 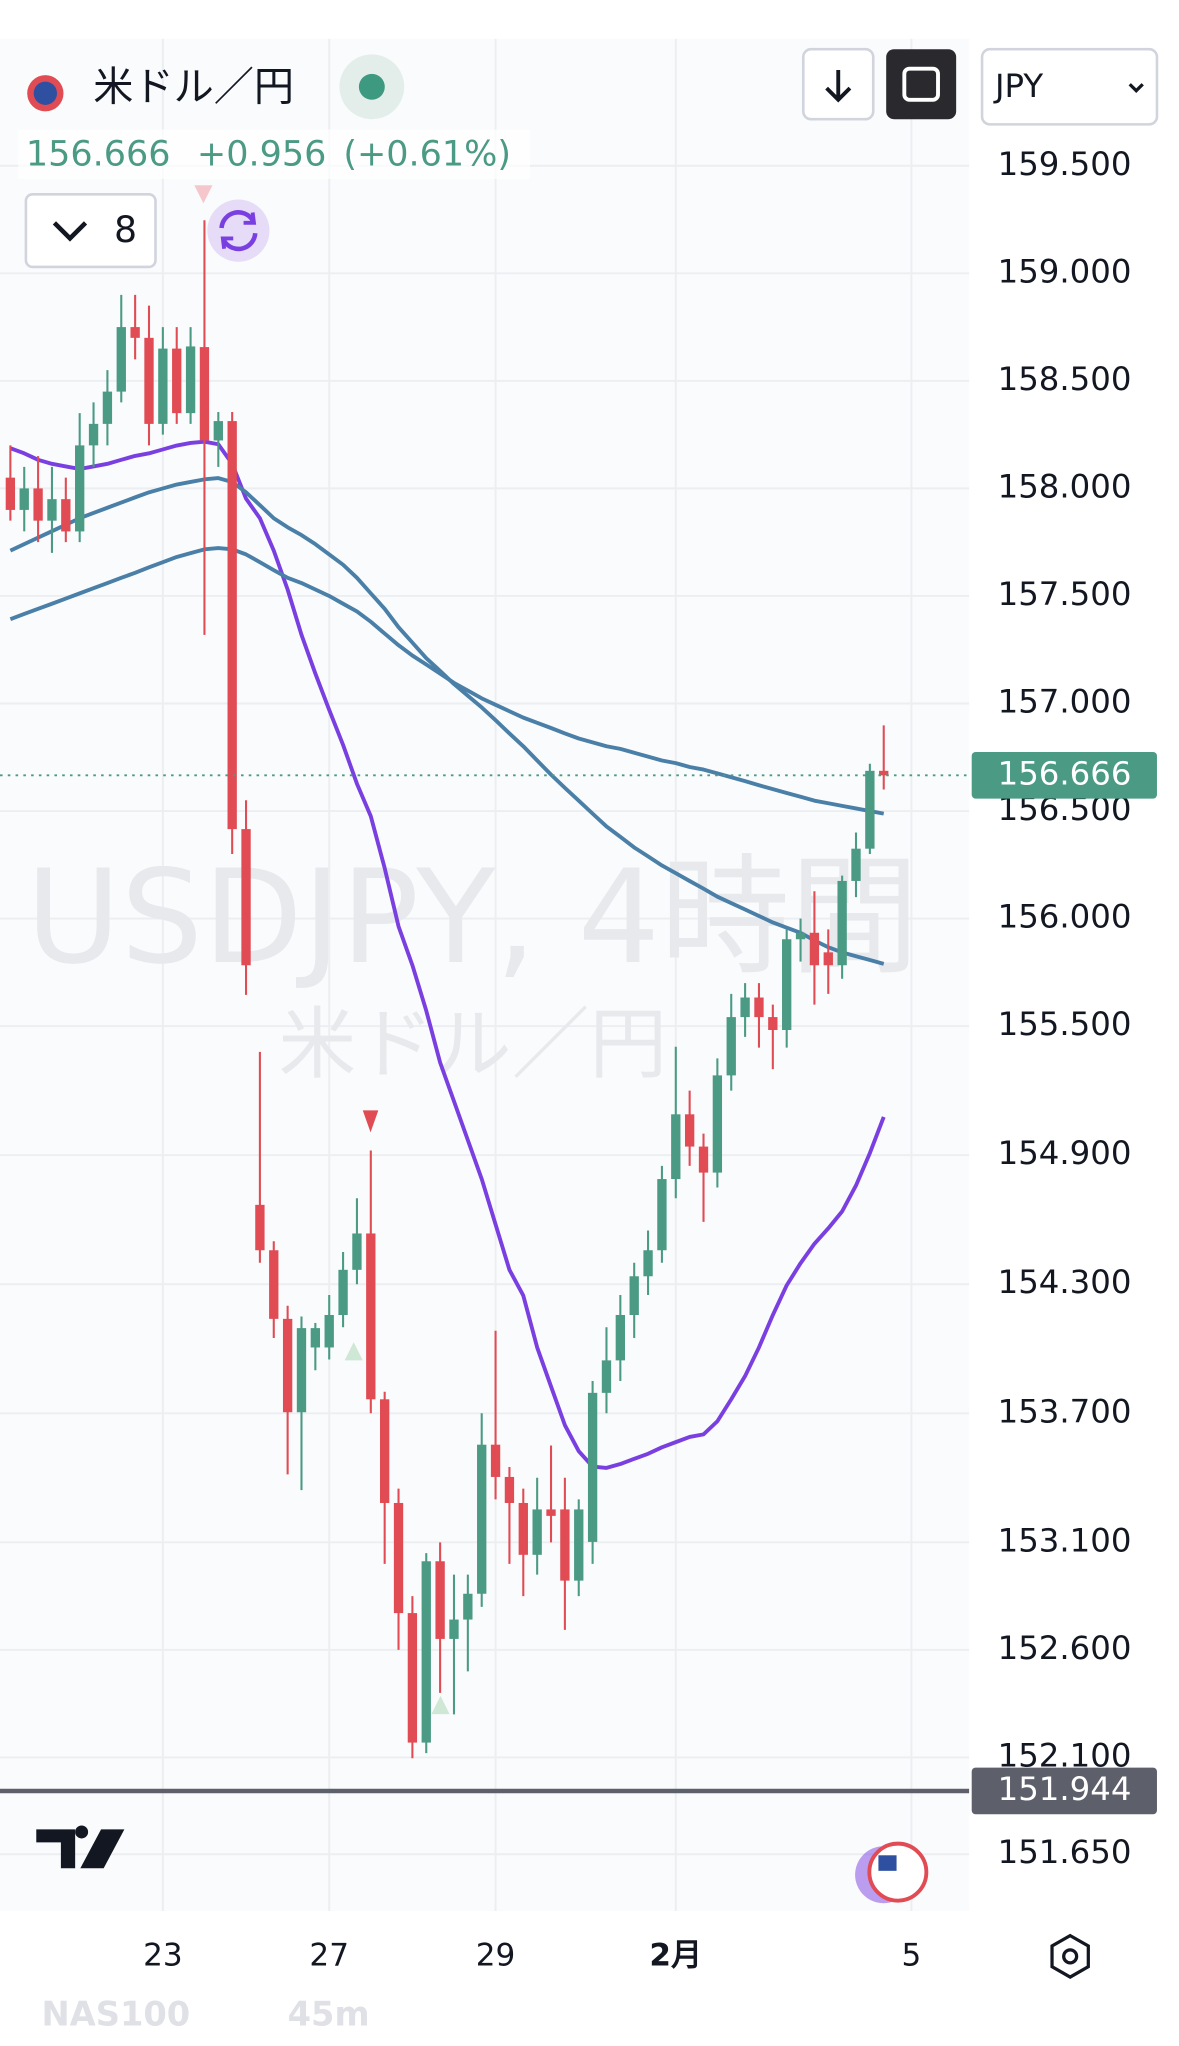 I want to click on price-line-label: 151.944, so click(x=1065, y=1789).